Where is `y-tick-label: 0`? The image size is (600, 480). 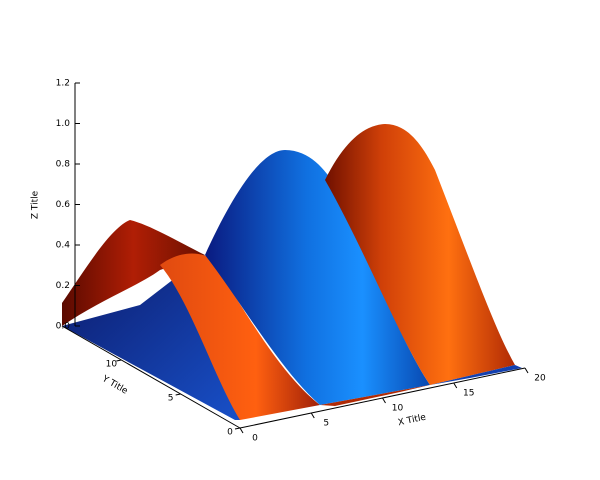
y-tick-label: 0 is located at coordinates (230, 433).